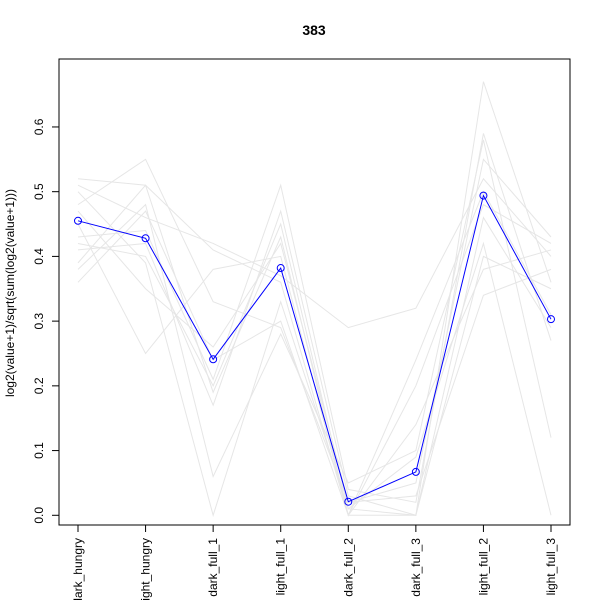 The image size is (600, 600). Describe the element at coordinates (10, 293) in the screenshot. I see `y-axis-label: log2(value+1)/sqrt(sum(log2(value+1)))` at that location.